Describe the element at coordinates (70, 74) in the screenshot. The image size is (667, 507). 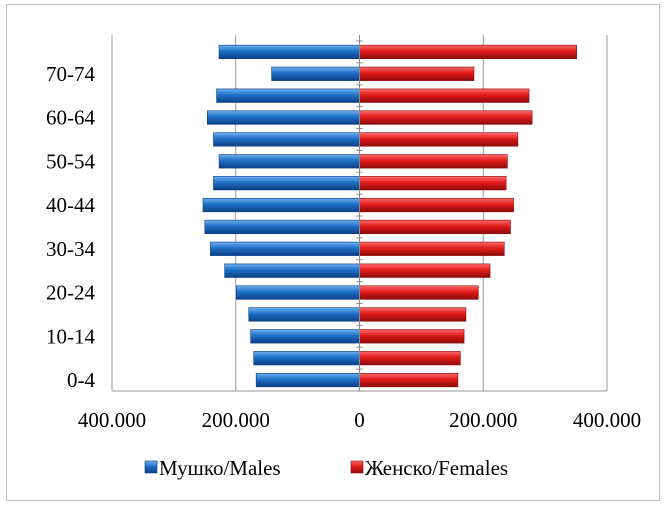
I see `y-tick-label-70-74: 70-74` at that location.